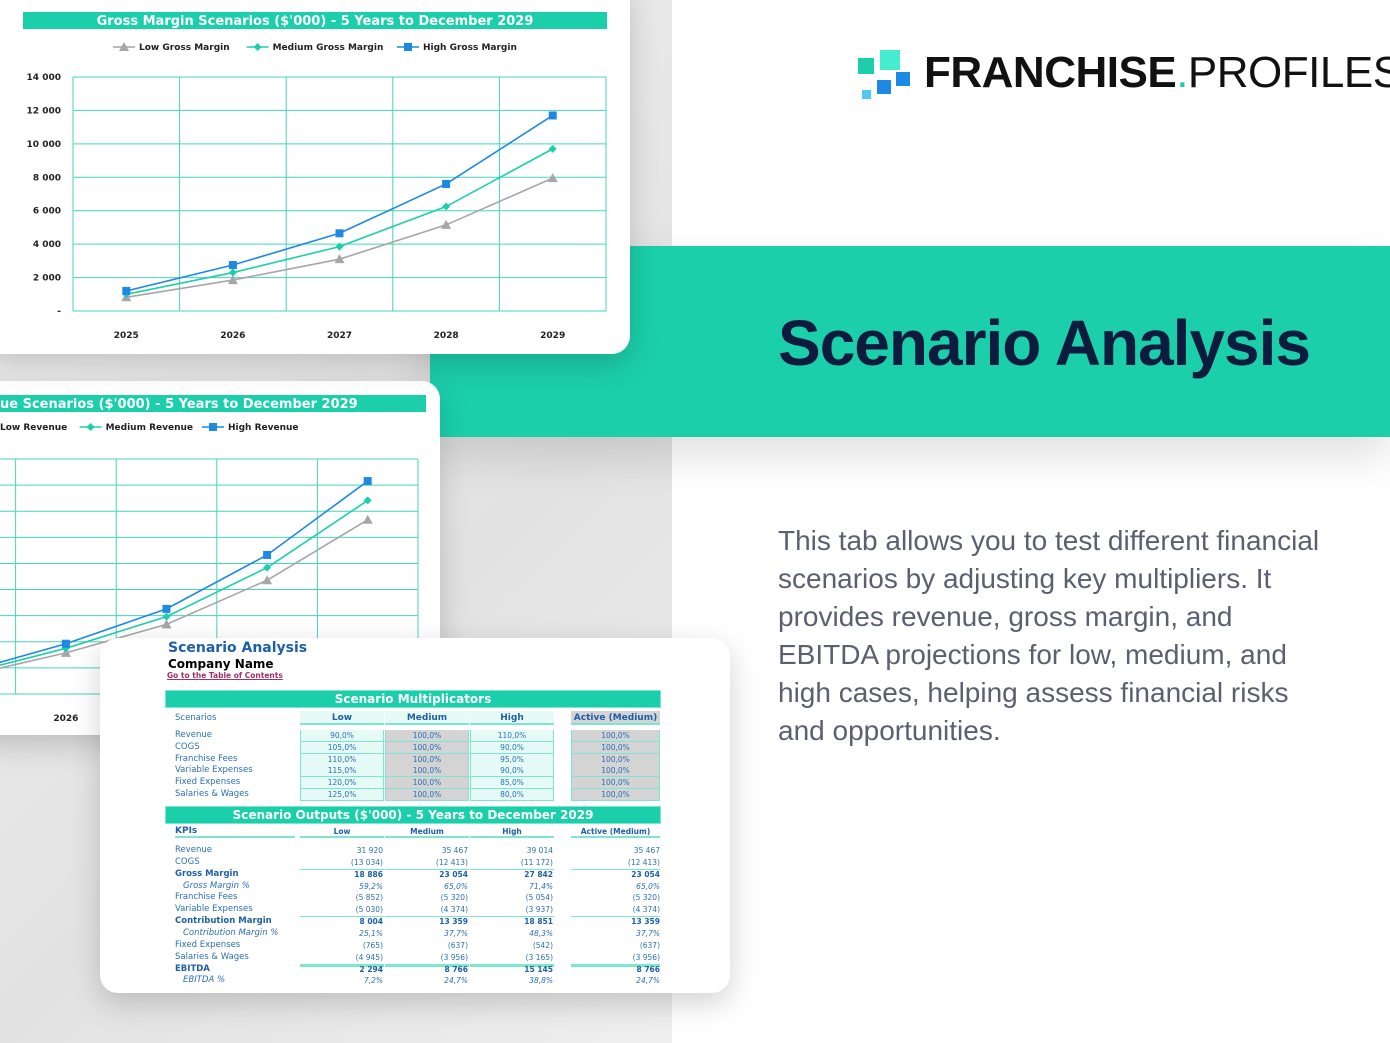  What do you see at coordinates (539, 910) in the screenshot?
I see `kpi-value: (3 937)` at bounding box center [539, 910].